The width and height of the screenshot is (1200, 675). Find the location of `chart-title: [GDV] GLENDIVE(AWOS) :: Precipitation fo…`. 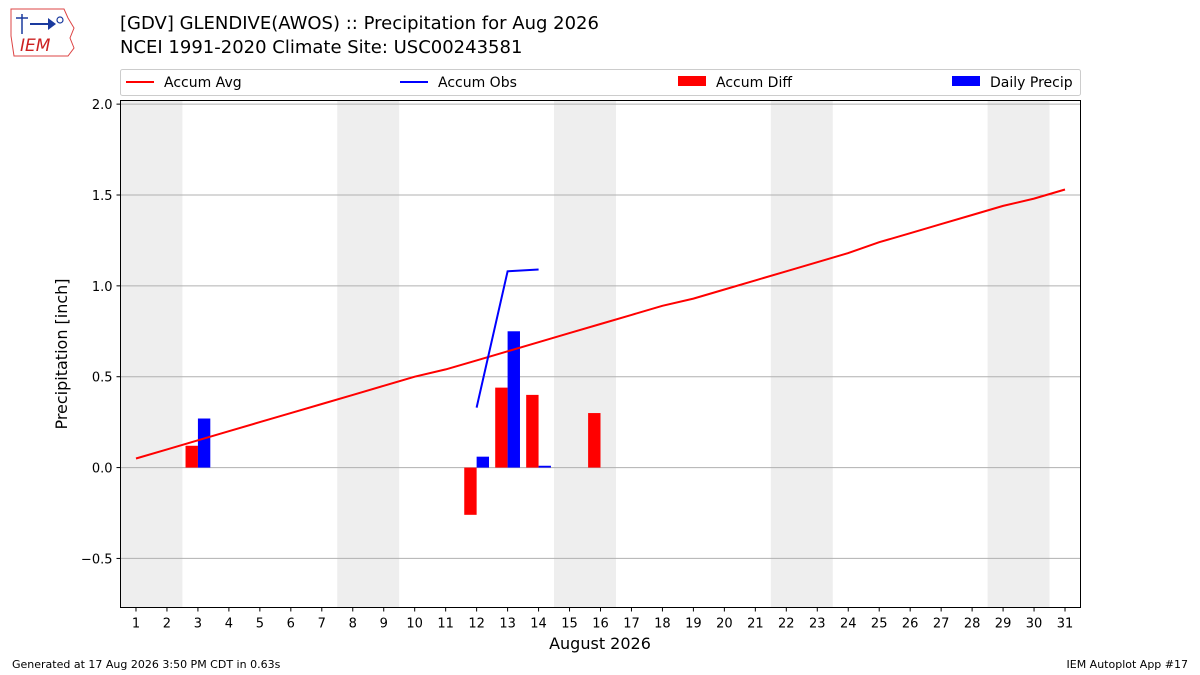

chart-title: [GDV] GLENDIVE(AWOS) :: Precipitation fo… is located at coordinates (359, 23).